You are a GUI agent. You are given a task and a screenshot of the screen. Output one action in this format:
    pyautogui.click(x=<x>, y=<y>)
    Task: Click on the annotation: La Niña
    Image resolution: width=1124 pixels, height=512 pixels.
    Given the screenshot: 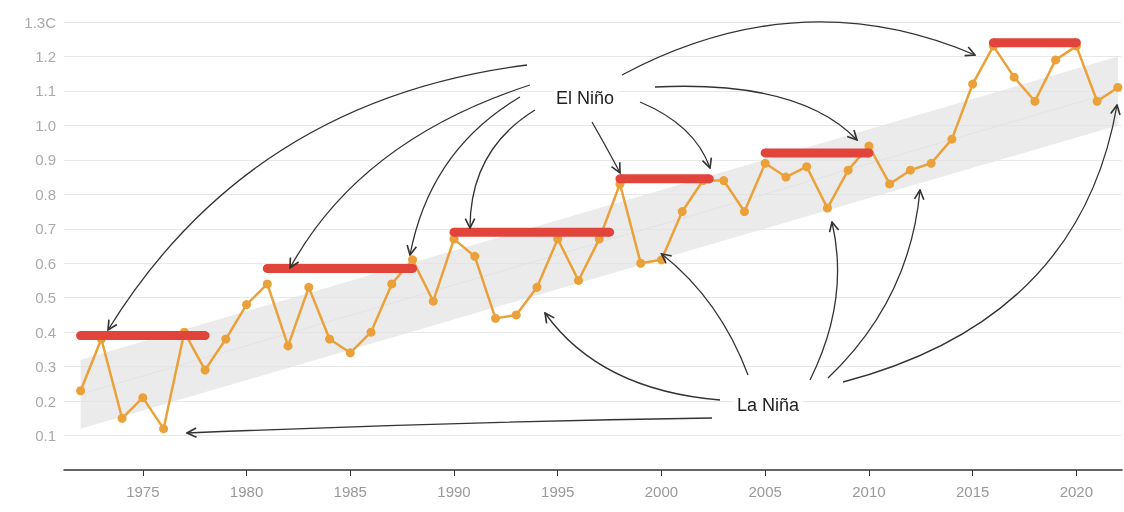 What is the action you would take?
    pyautogui.click(x=768, y=405)
    